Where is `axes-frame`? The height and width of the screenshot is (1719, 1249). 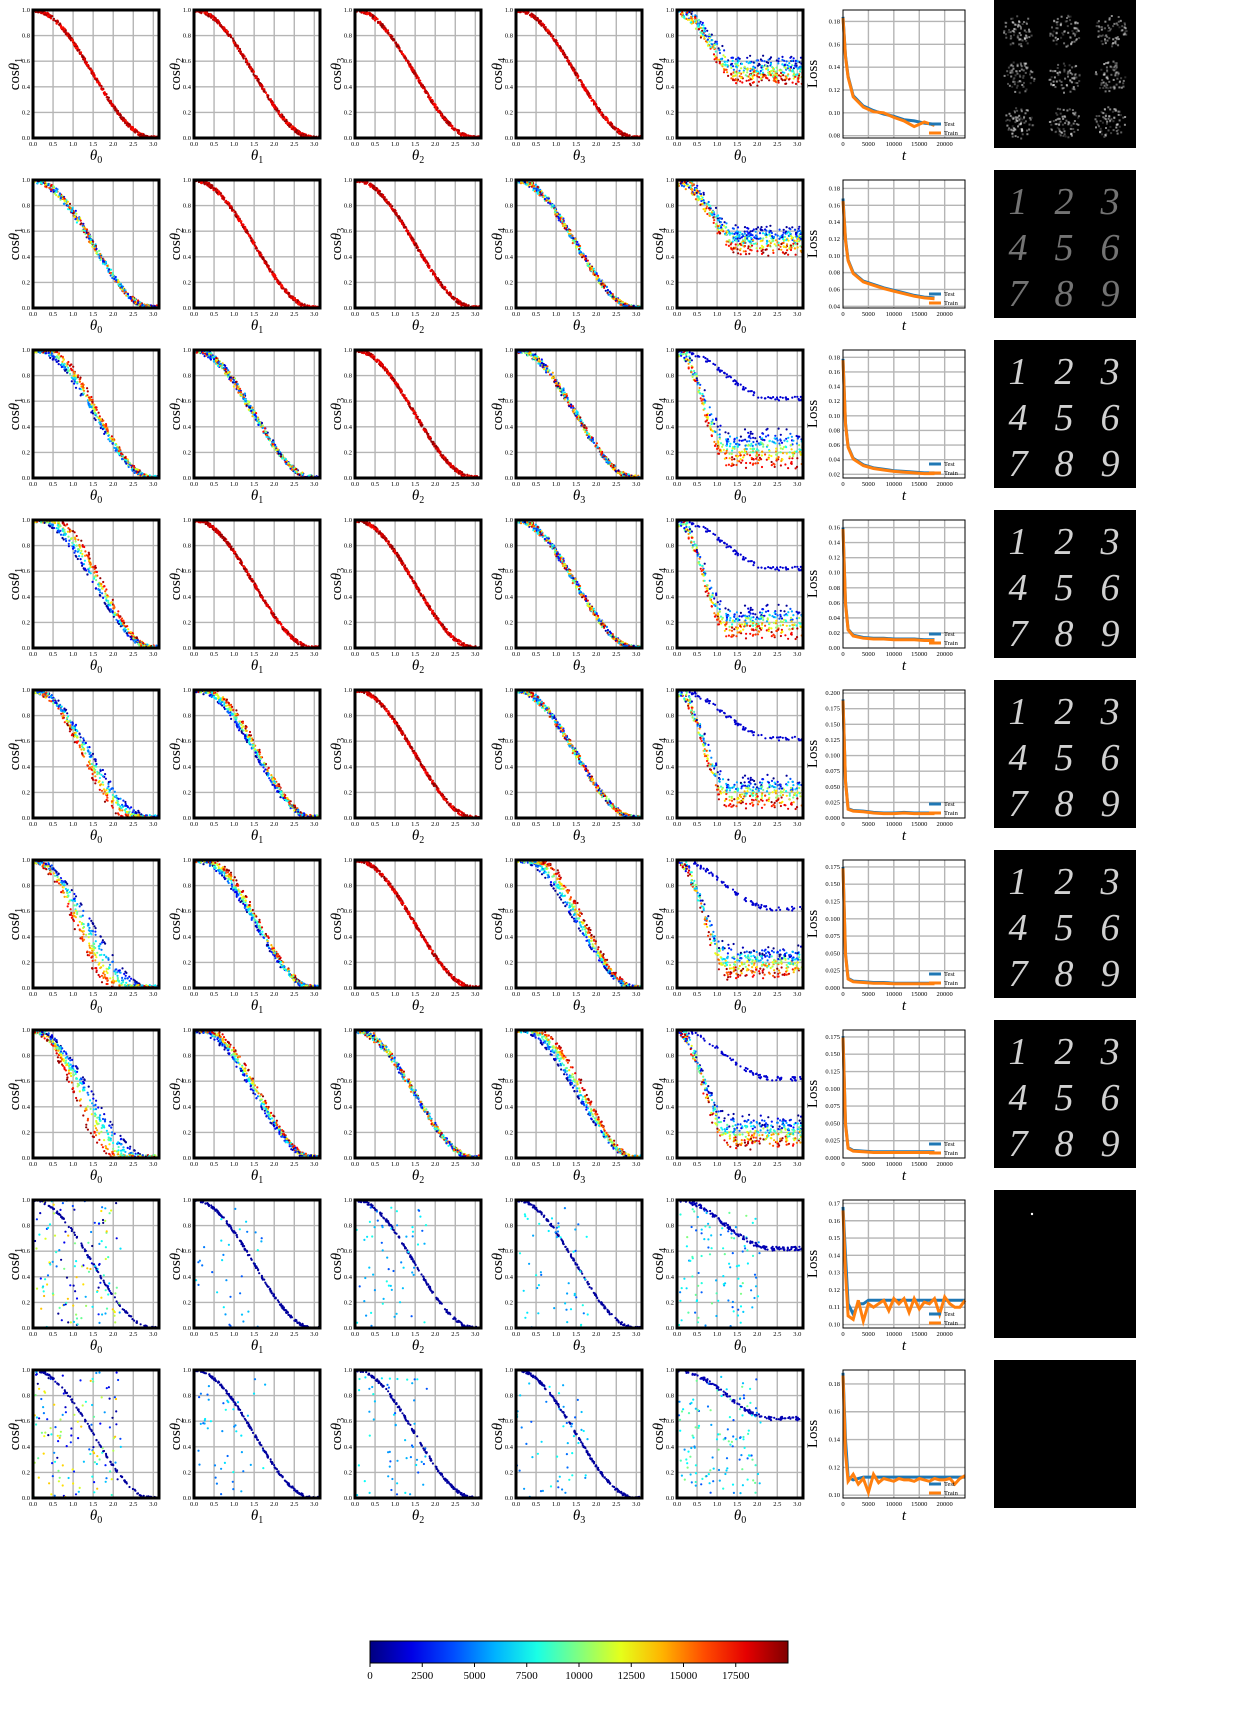
axes-frame is located at coordinates (418, 74).